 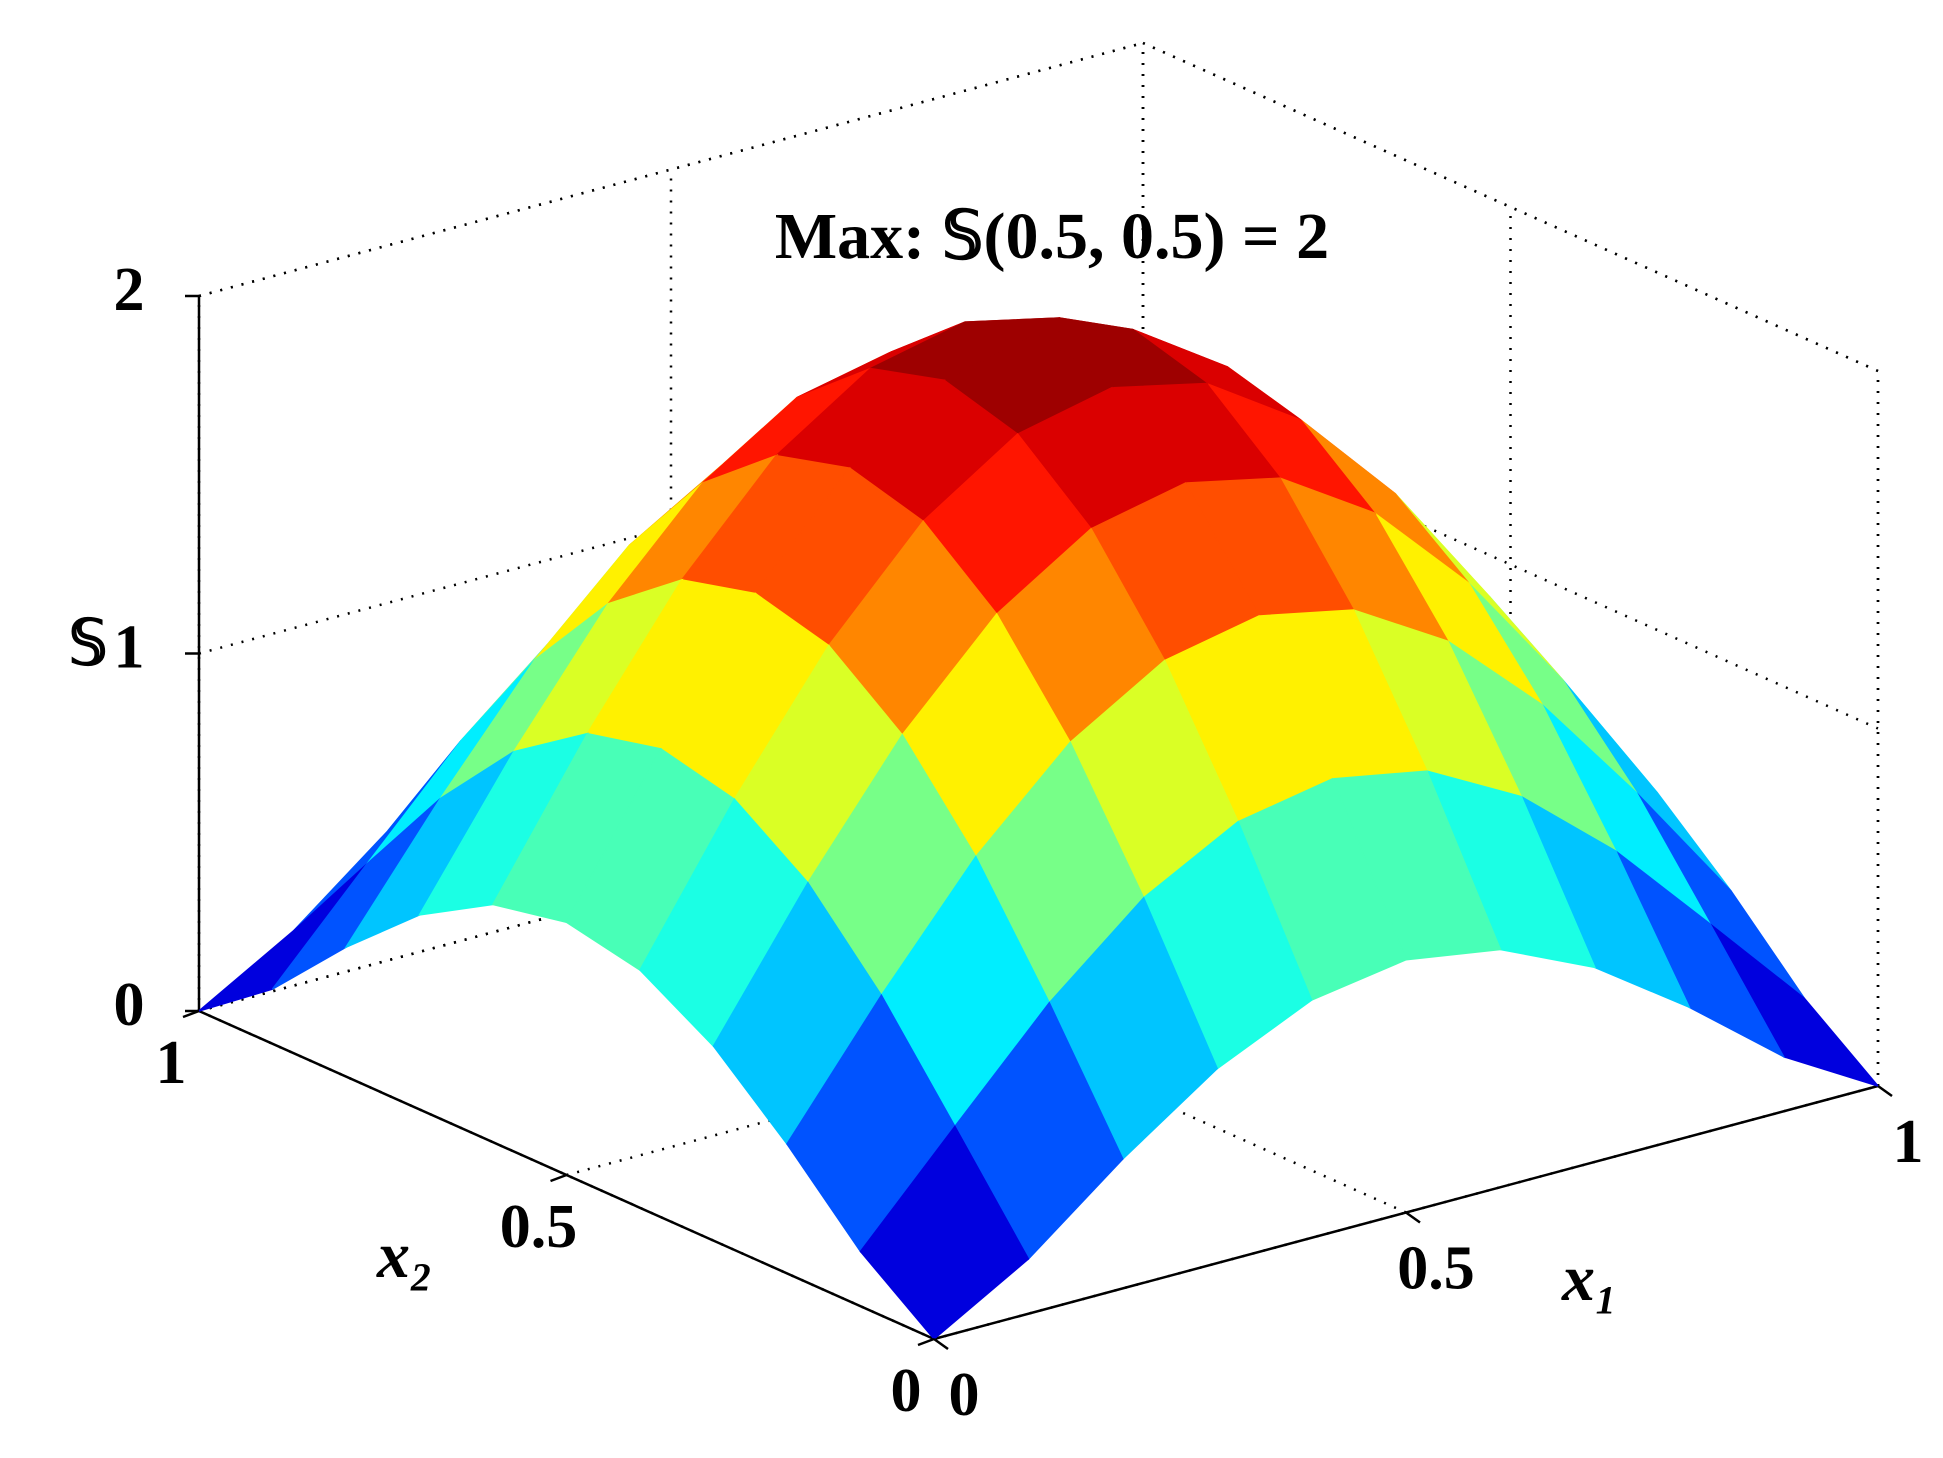 I want to click on y-tick-label: 0, so click(x=906, y=1391).